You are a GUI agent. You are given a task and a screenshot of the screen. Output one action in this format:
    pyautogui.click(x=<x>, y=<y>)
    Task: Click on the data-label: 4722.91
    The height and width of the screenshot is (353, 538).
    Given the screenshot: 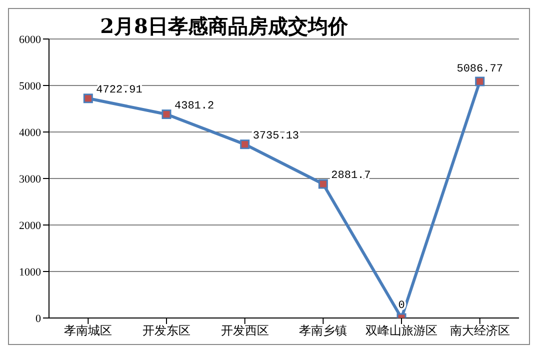 What is the action you would take?
    pyautogui.click(x=119, y=90)
    